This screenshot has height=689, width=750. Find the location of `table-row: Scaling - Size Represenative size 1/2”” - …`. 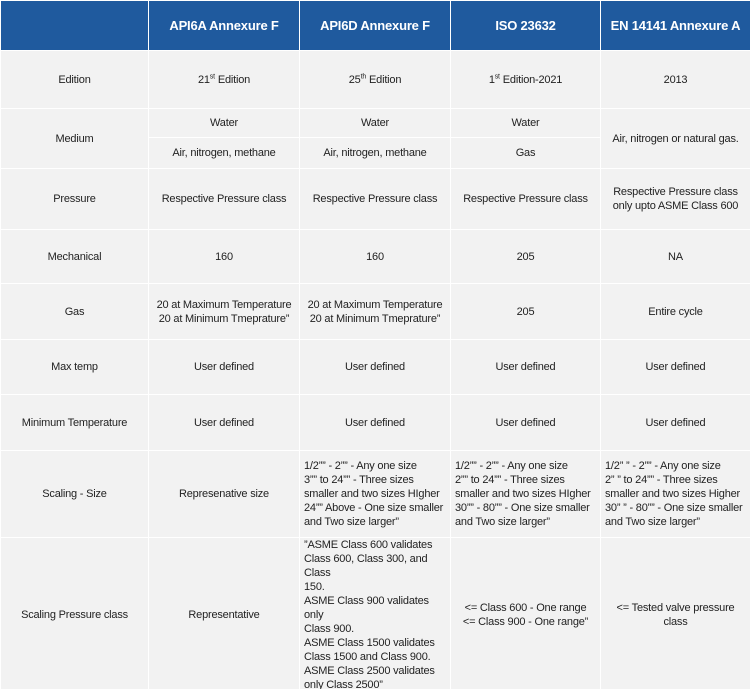

table-row: Scaling - Size Represenative size 1/2”” - … is located at coordinates (375, 494).